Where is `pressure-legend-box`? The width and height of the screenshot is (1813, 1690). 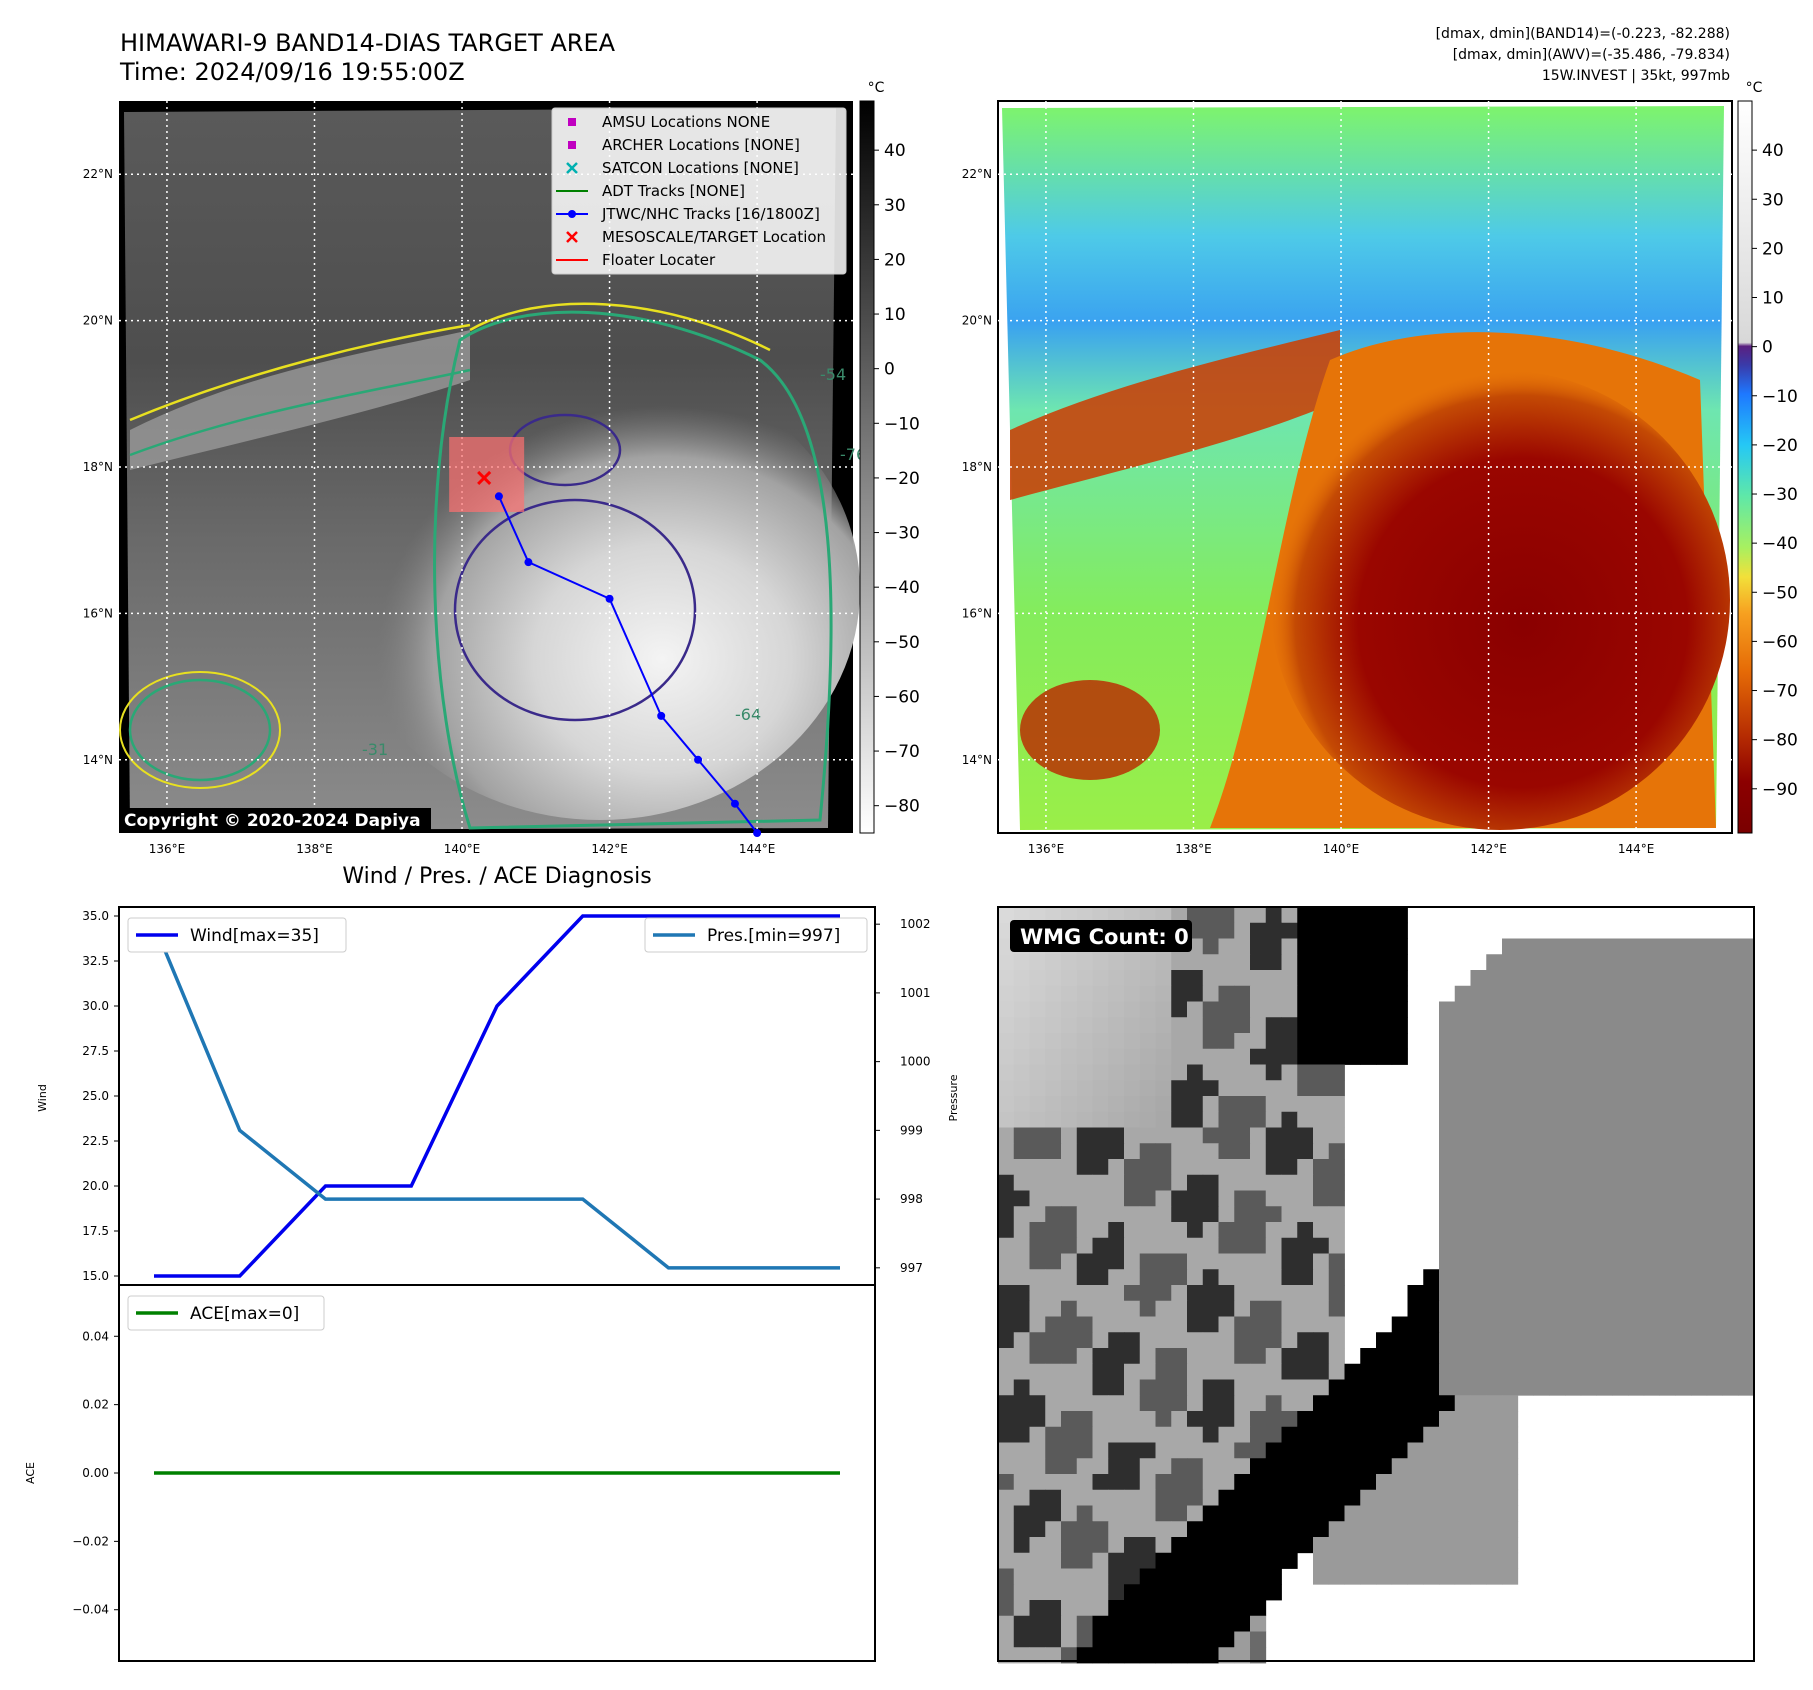 pressure-legend-box is located at coordinates (756, 935).